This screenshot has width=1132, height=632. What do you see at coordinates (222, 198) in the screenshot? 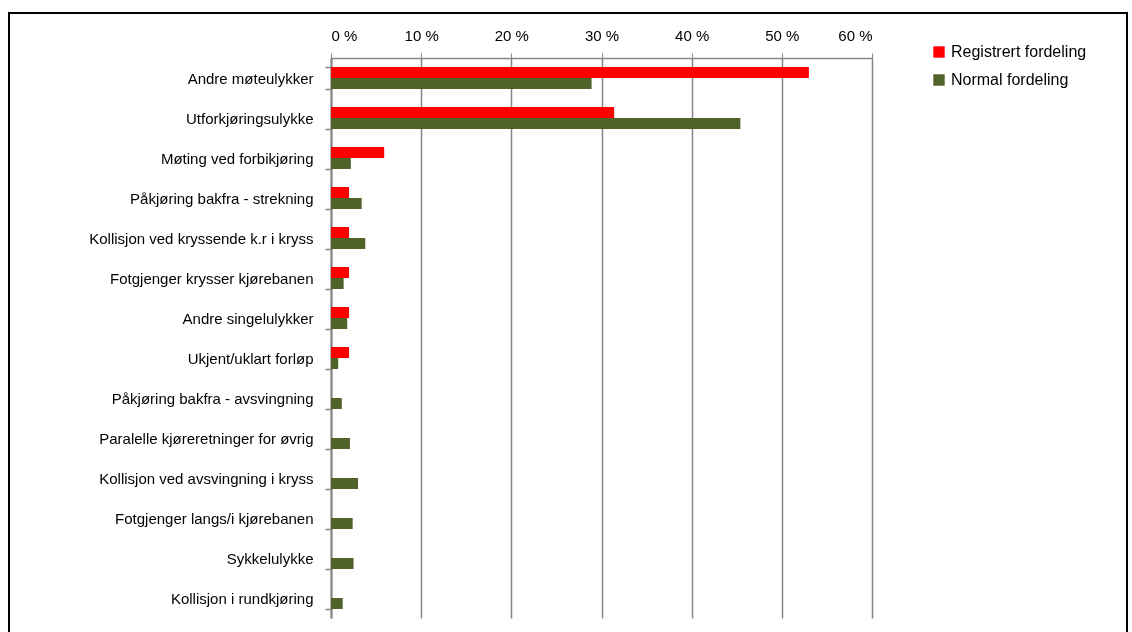
I see `y-tick-label: Påkjøring bakfra - strekning` at bounding box center [222, 198].